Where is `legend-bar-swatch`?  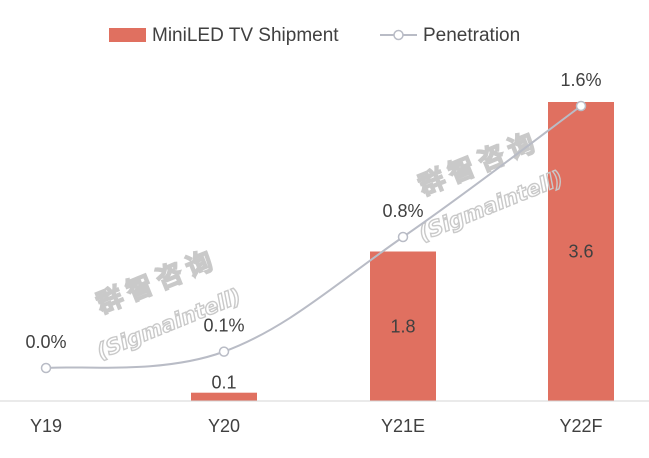
legend-bar-swatch is located at coordinates (127, 35).